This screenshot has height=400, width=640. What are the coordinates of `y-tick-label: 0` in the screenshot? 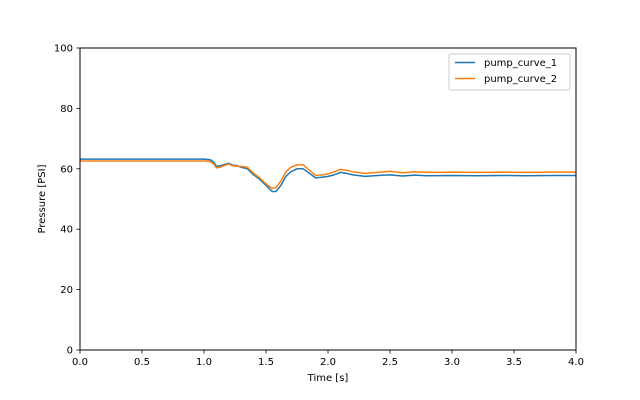 It's located at (70, 351).